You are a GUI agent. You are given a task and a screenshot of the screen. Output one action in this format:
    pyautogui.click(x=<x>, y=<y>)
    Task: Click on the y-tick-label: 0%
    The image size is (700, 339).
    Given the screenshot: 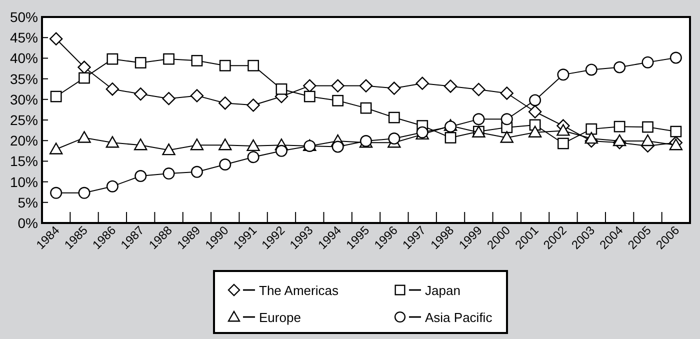 What is the action you would take?
    pyautogui.click(x=28, y=223)
    